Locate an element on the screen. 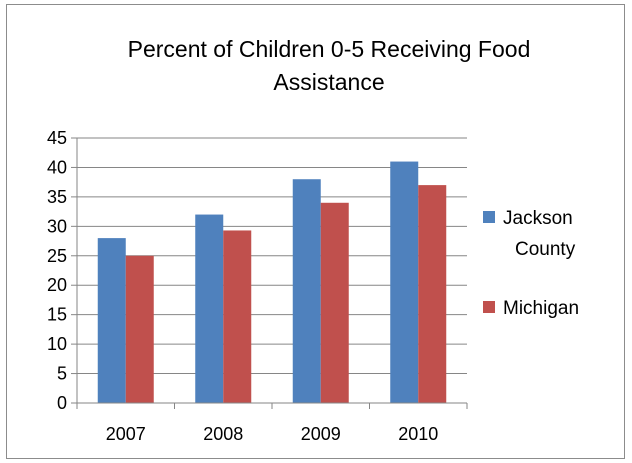 This screenshot has width=632, height=463. y-tick-label: 15 is located at coordinates (57, 315).